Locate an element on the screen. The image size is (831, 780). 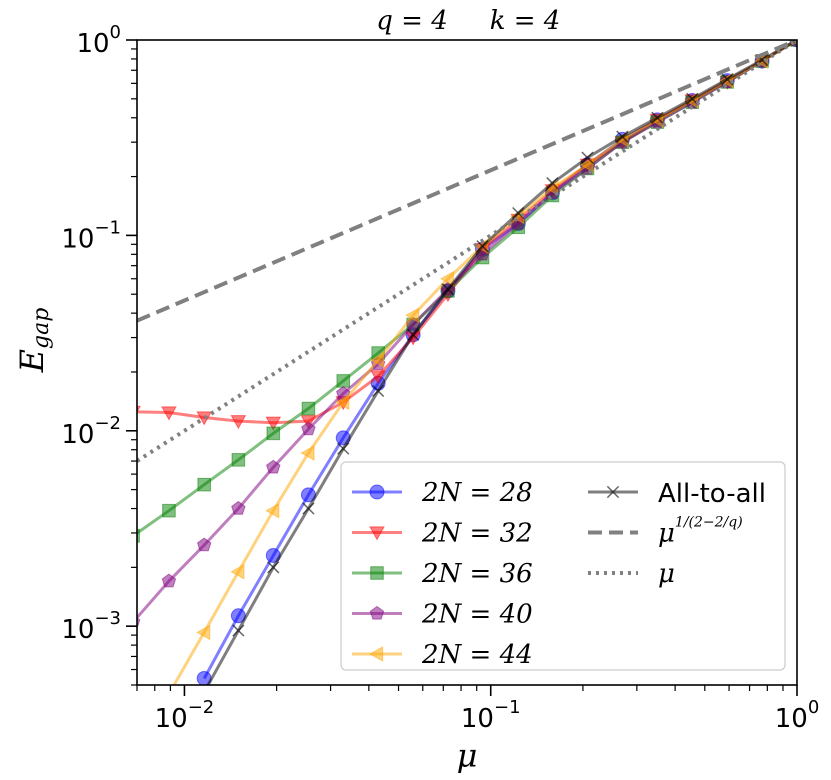
legend-label: μ is located at coordinates (666, 574).